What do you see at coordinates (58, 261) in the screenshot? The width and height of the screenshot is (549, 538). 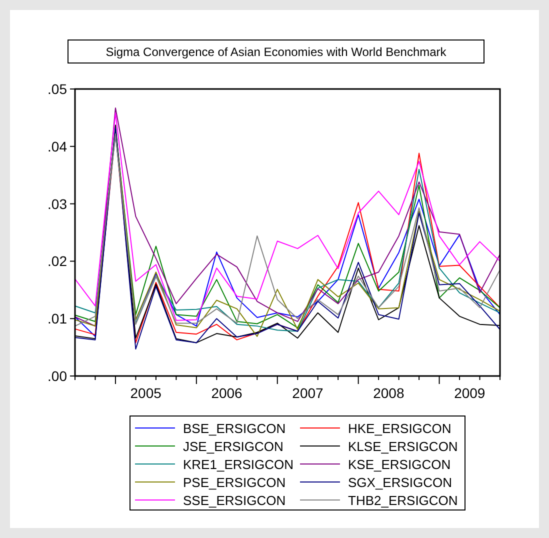 I see `y-tick-label: .02` at bounding box center [58, 261].